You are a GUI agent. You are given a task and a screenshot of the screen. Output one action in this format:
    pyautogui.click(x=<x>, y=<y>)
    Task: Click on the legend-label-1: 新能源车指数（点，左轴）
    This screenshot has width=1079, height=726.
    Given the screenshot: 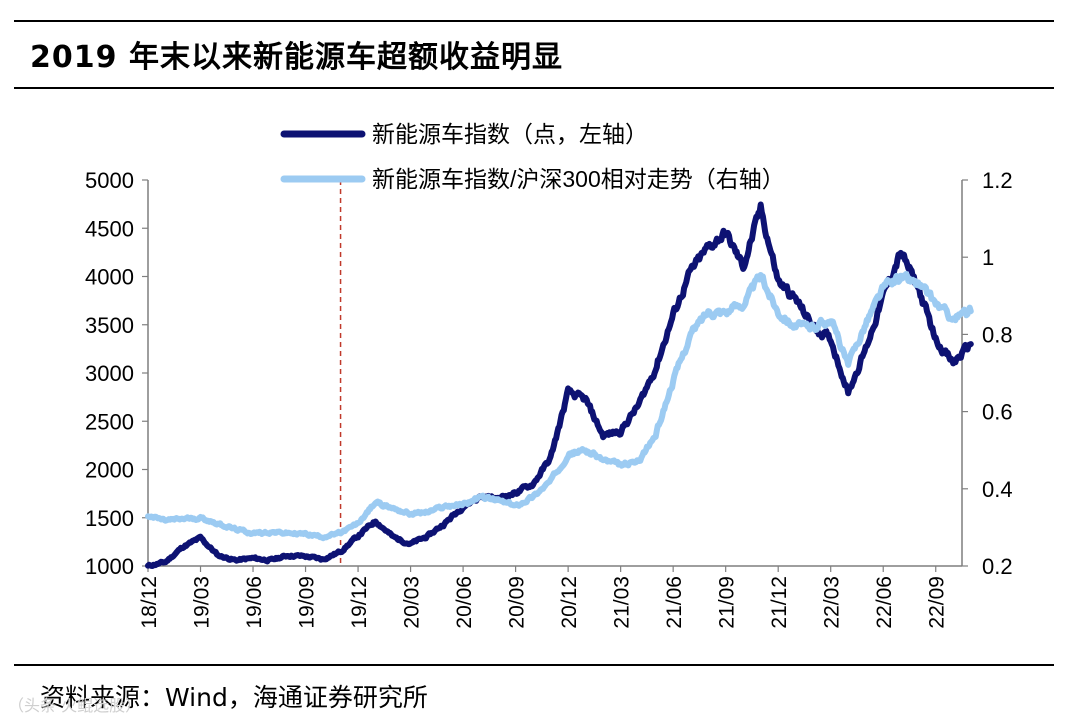 What is the action you would take?
    pyautogui.click(x=510, y=134)
    